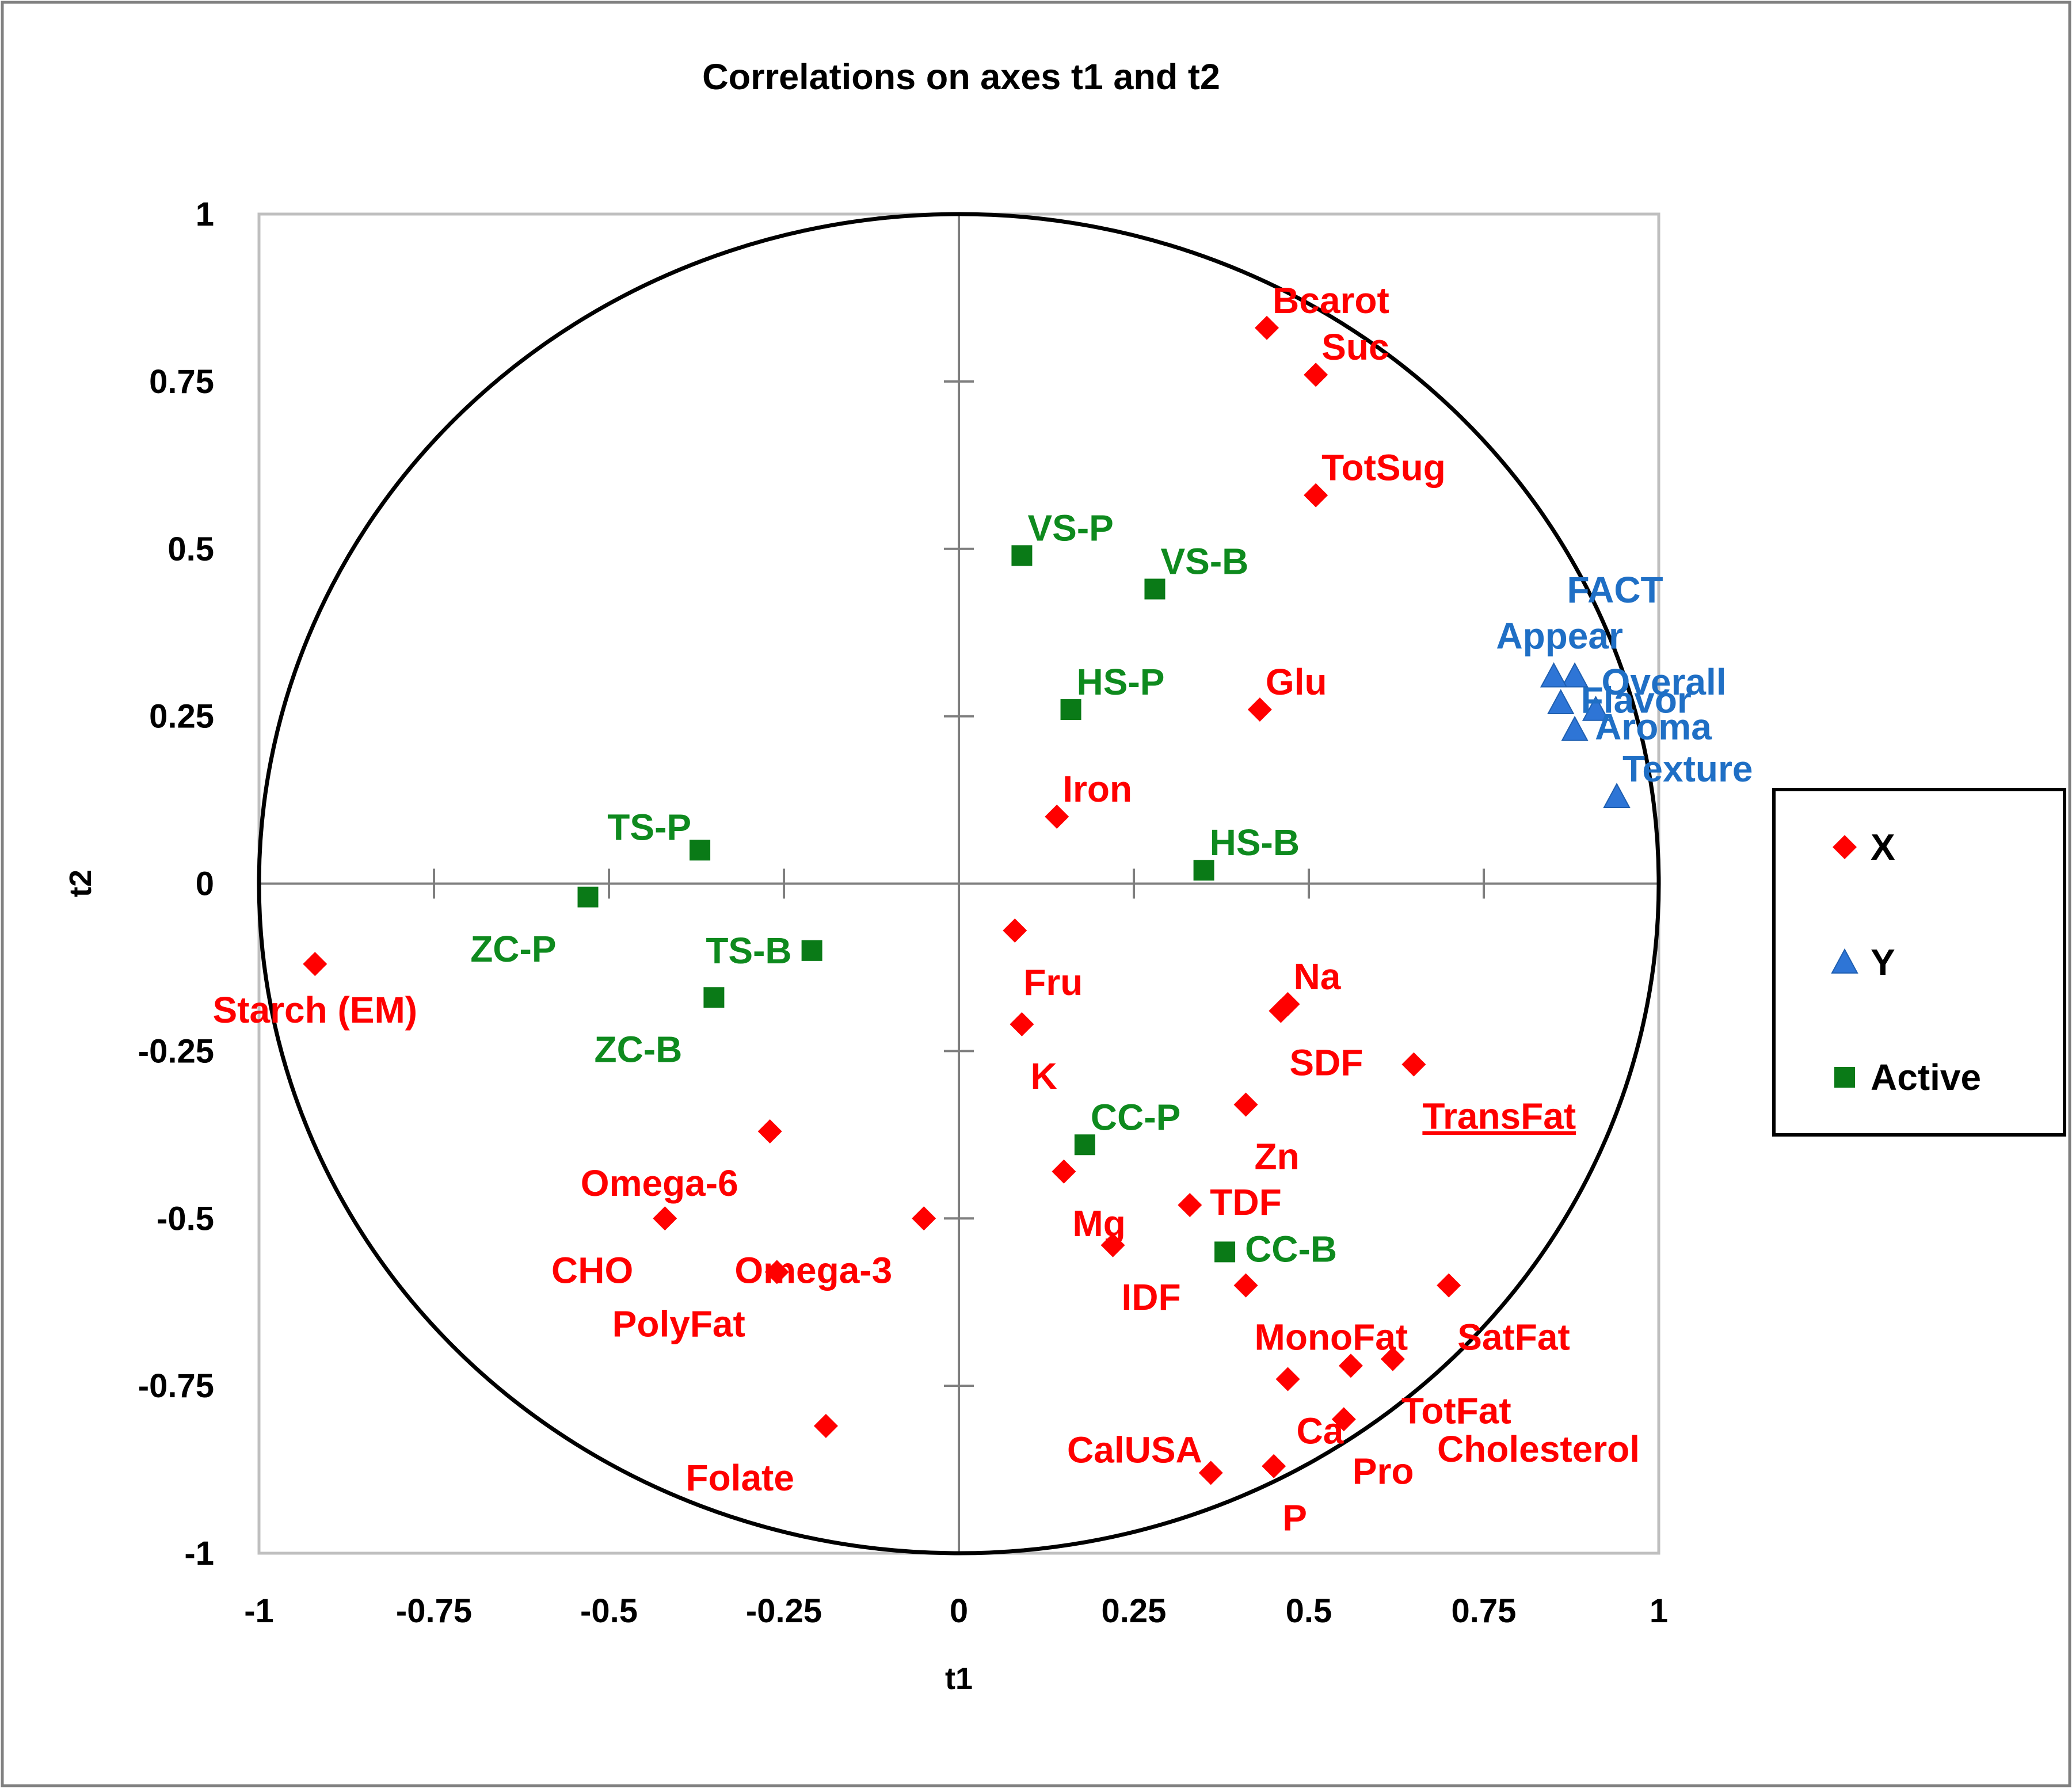 Image resolution: width=2072 pixels, height=1788 pixels. I want to click on point-label: SatFat, so click(1514, 1337).